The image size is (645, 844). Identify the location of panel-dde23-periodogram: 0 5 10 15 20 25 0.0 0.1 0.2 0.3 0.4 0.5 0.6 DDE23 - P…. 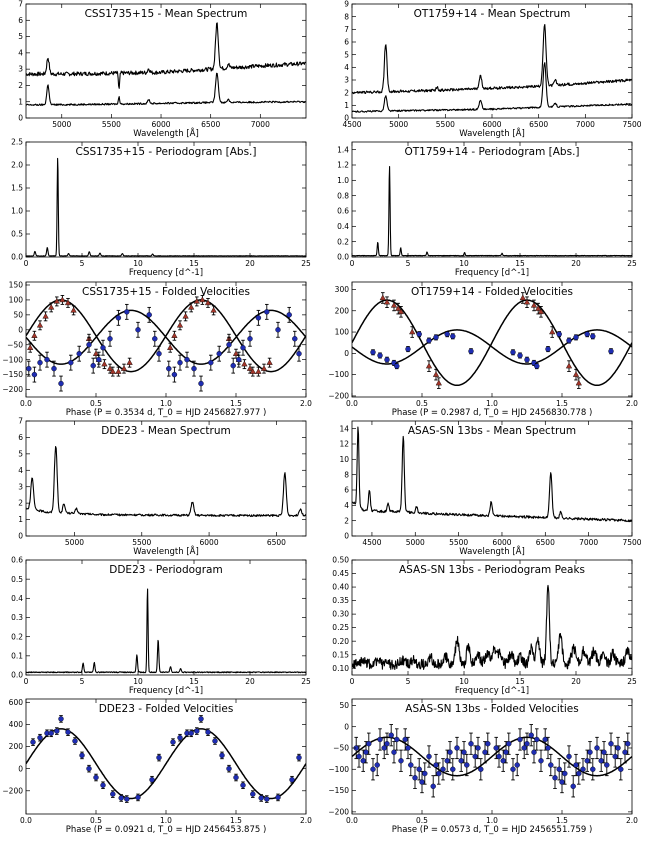
(161, 626).